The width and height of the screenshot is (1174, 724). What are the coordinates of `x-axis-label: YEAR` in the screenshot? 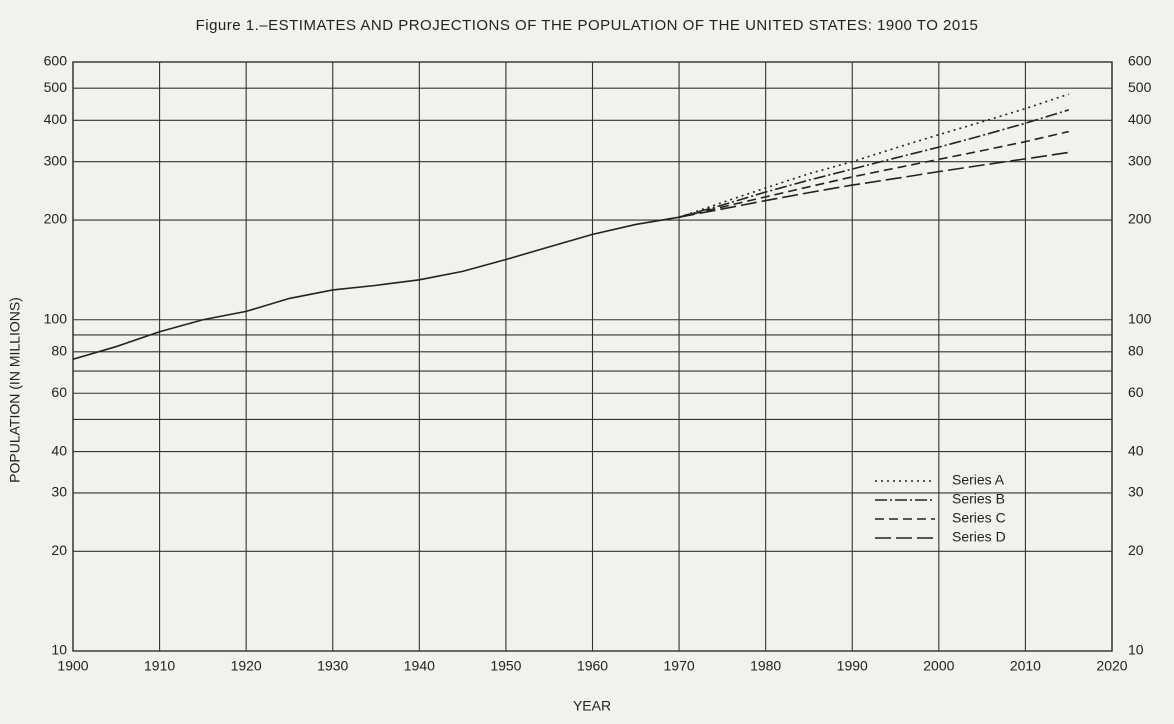 It's located at (592, 706).